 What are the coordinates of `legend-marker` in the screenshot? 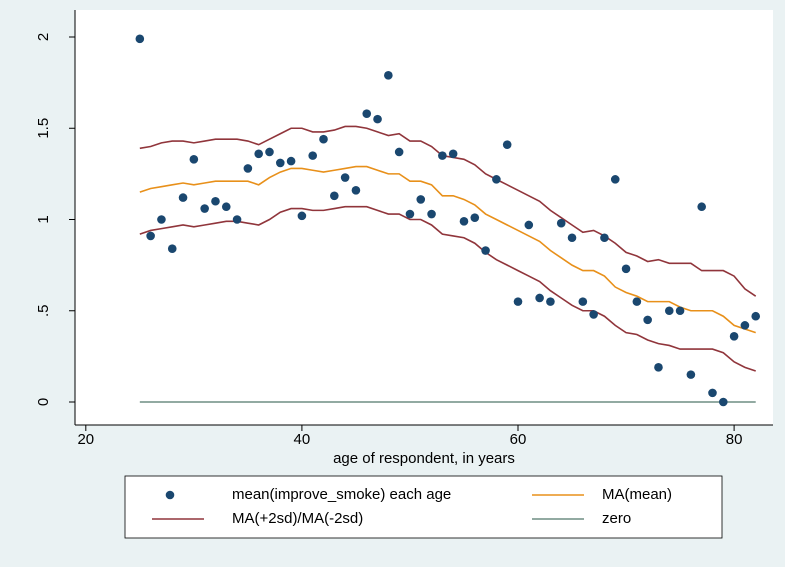 It's located at (170, 495).